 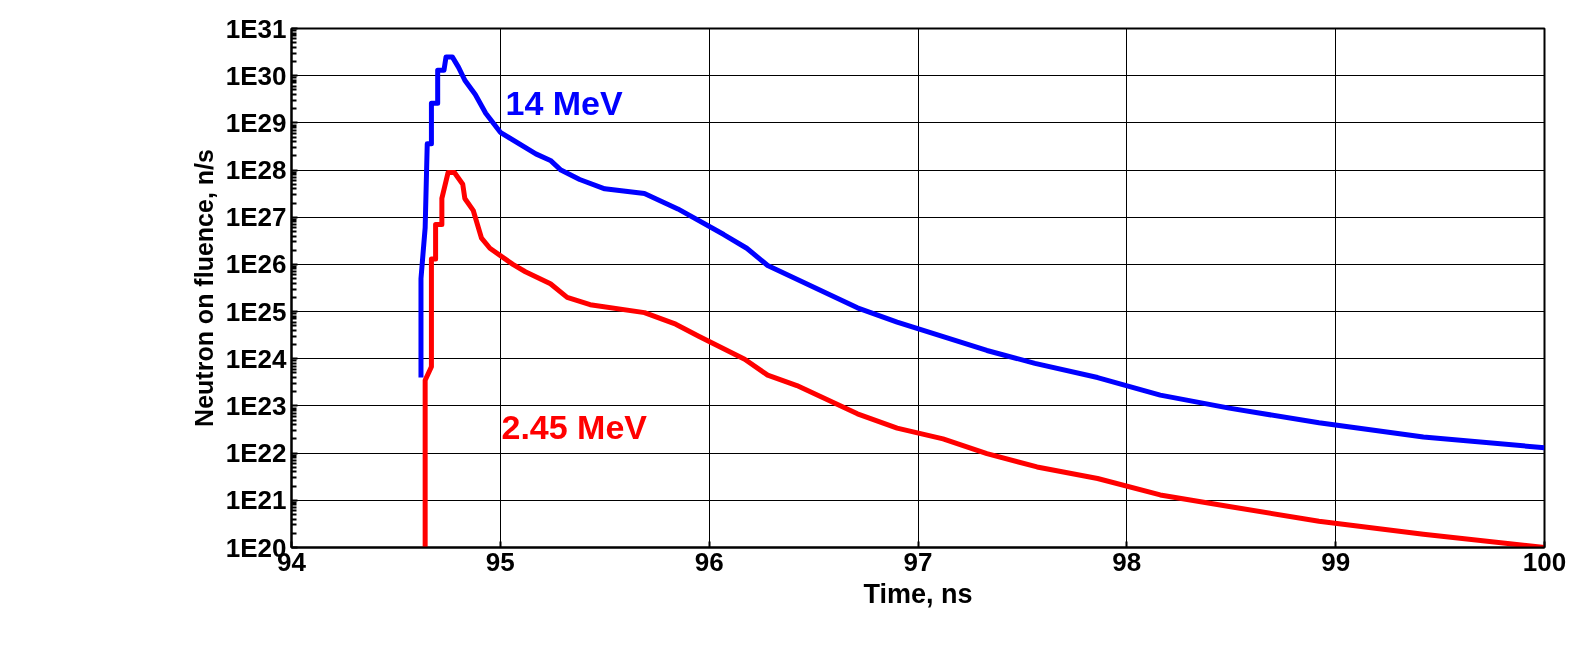 What do you see at coordinates (256, 358) in the screenshot?
I see `y-tick-label: 1E24` at bounding box center [256, 358].